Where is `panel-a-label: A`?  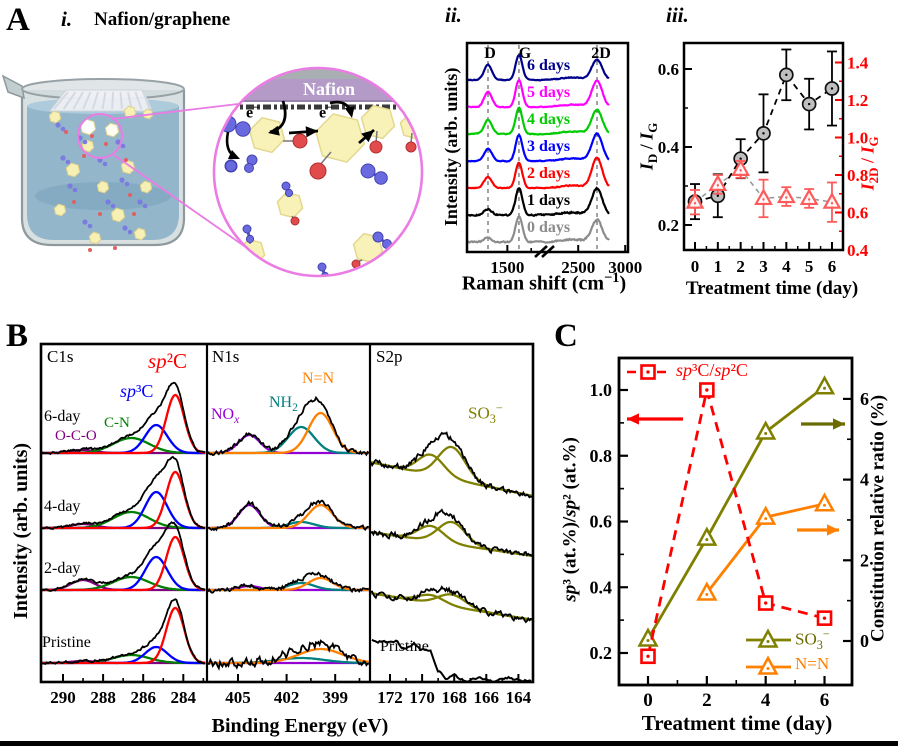
panel-a-label: A is located at coordinates (18, 20).